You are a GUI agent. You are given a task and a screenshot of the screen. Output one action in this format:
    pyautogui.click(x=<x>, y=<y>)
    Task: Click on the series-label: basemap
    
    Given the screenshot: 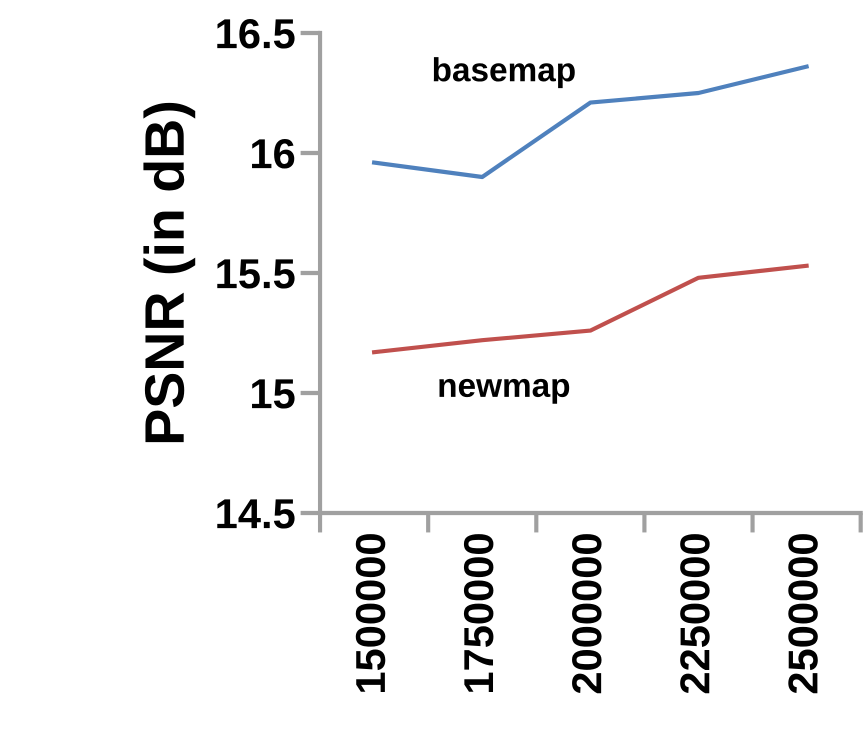 What is the action you would take?
    pyautogui.click(x=504, y=72)
    